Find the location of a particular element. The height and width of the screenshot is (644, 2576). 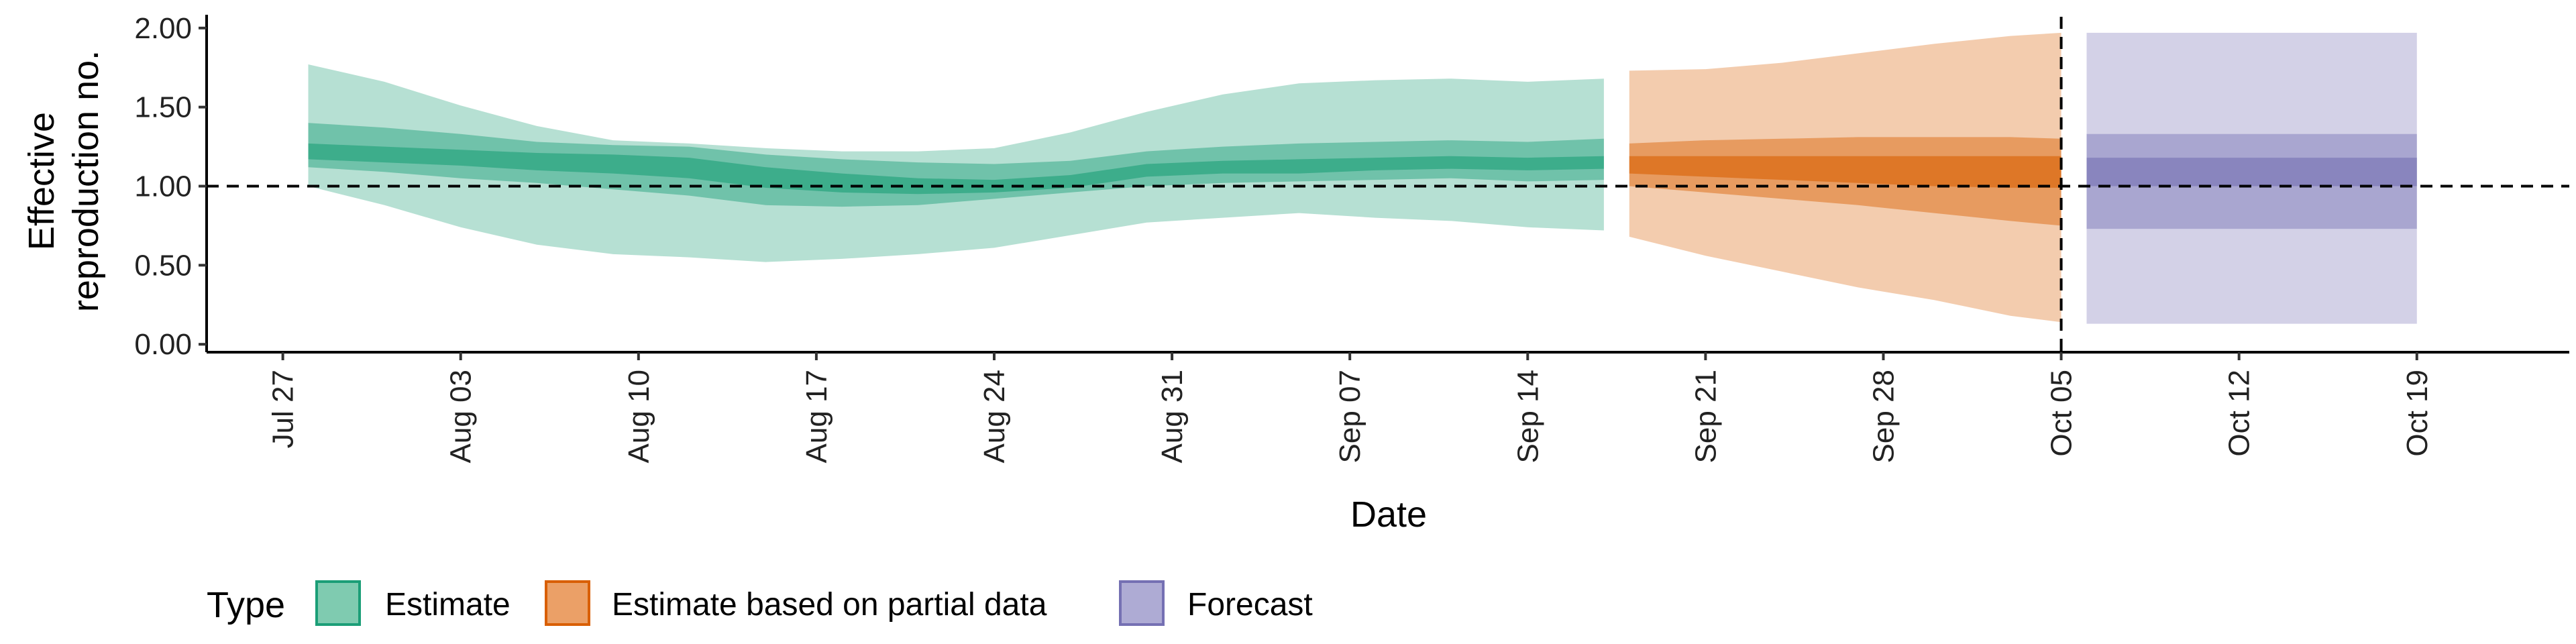

y-tick-label: 2.00 is located at coordinates (163, 28).